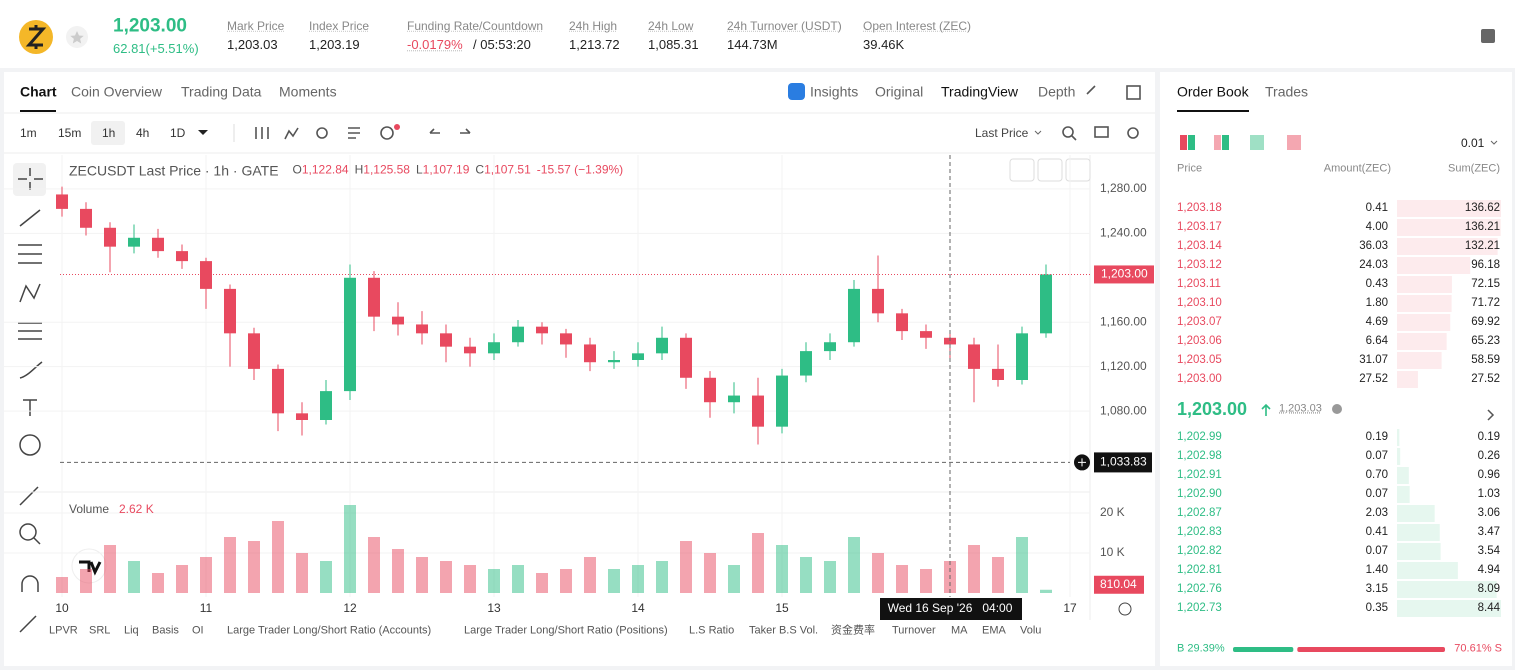 This screenshot has width=1515, height=670. I want to click on interval: 1h, so click(109, 132).